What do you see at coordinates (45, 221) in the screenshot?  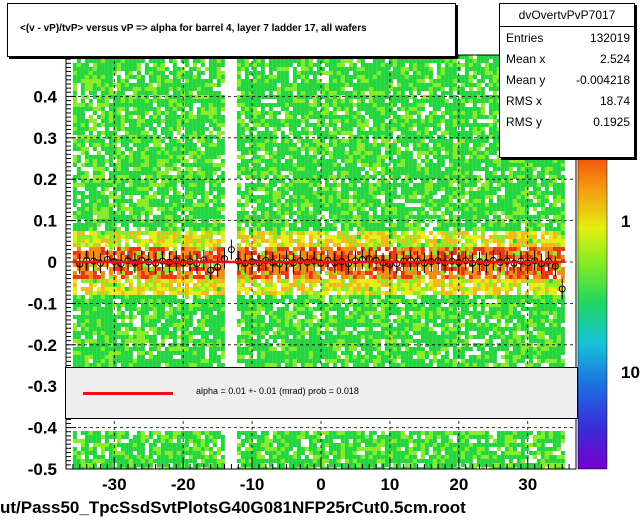 I see `y-tick-label: 0.1` at bounding box center [45, 221].